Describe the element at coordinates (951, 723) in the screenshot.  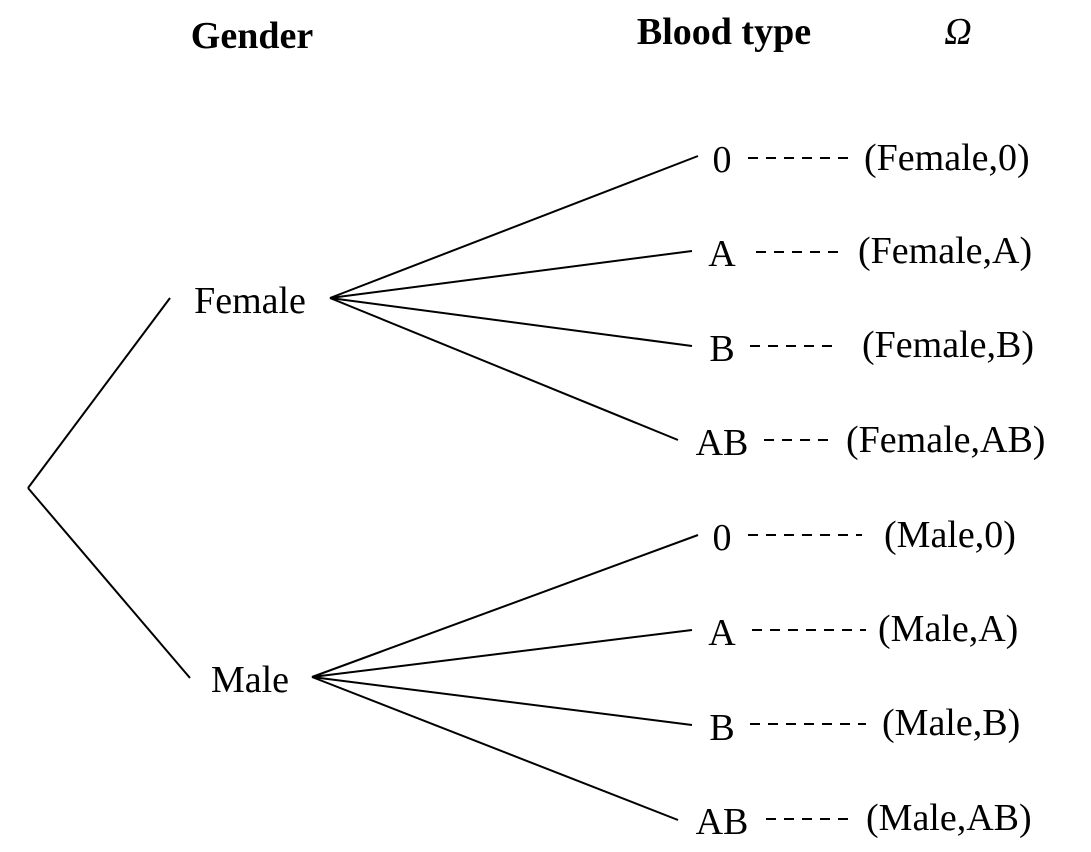
I see `outcome-male-b: (Male,B)` at that location.